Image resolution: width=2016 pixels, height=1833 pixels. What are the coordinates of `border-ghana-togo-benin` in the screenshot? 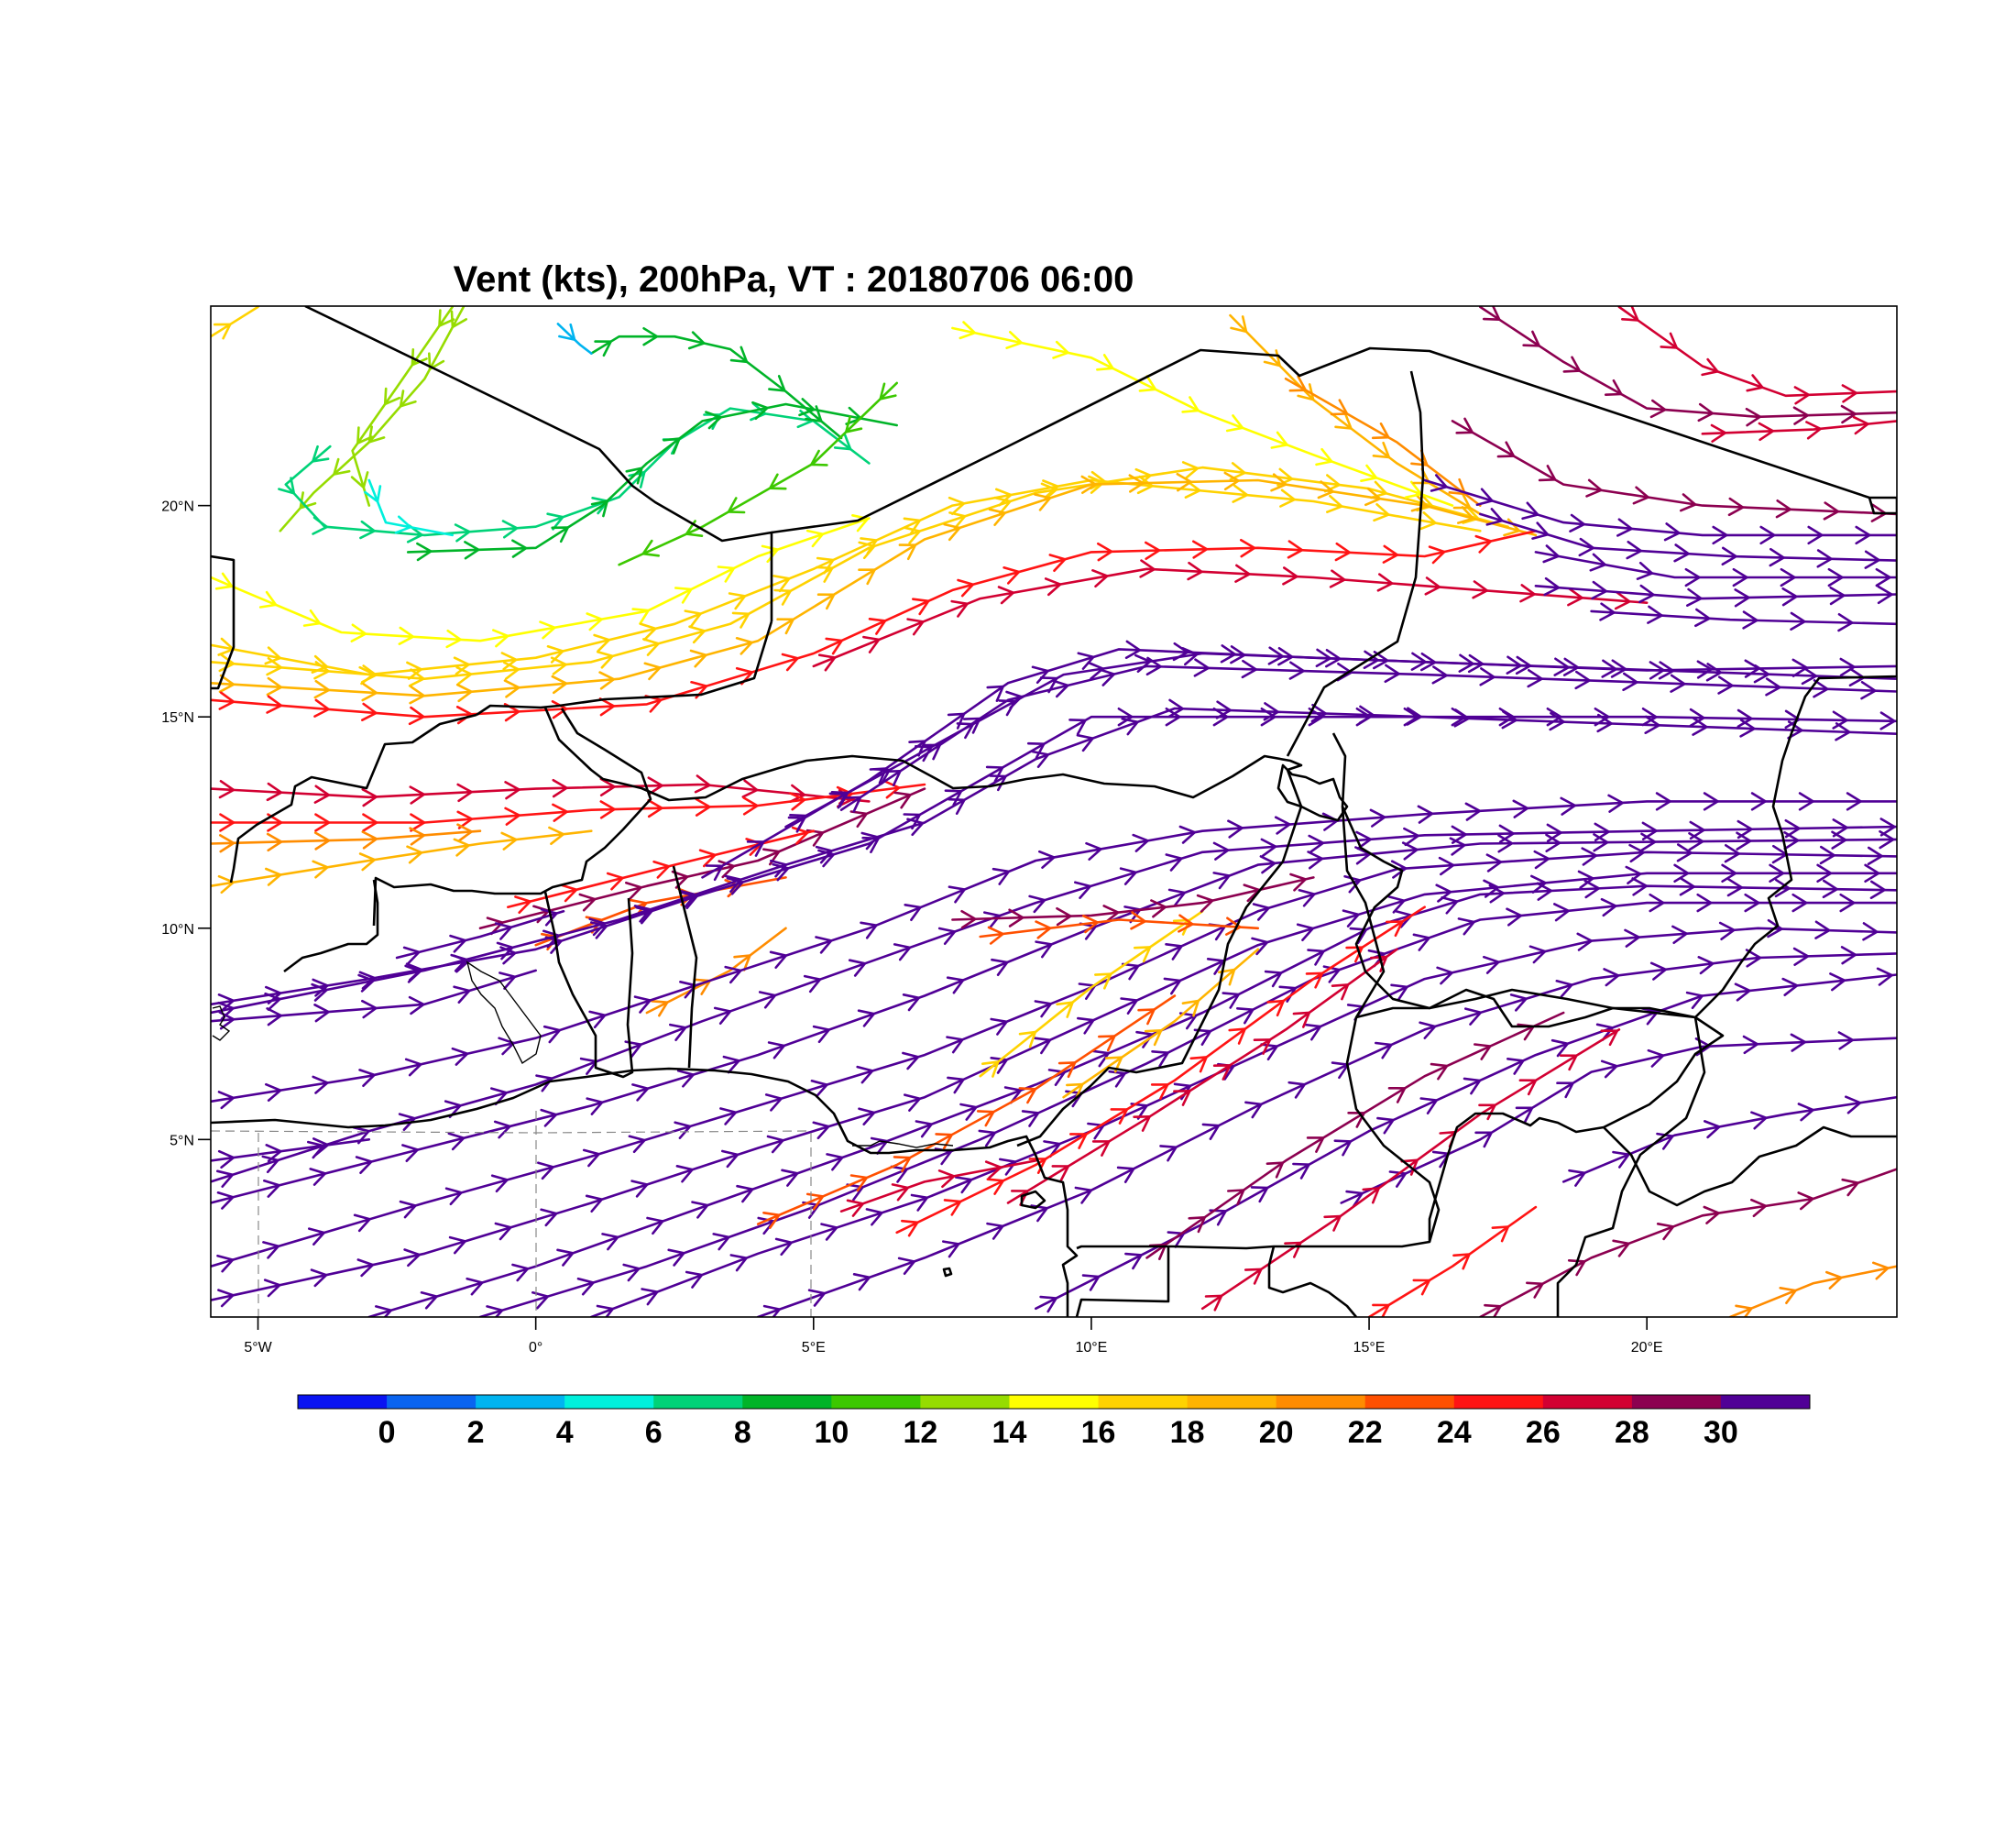 It's located at (588, 985).